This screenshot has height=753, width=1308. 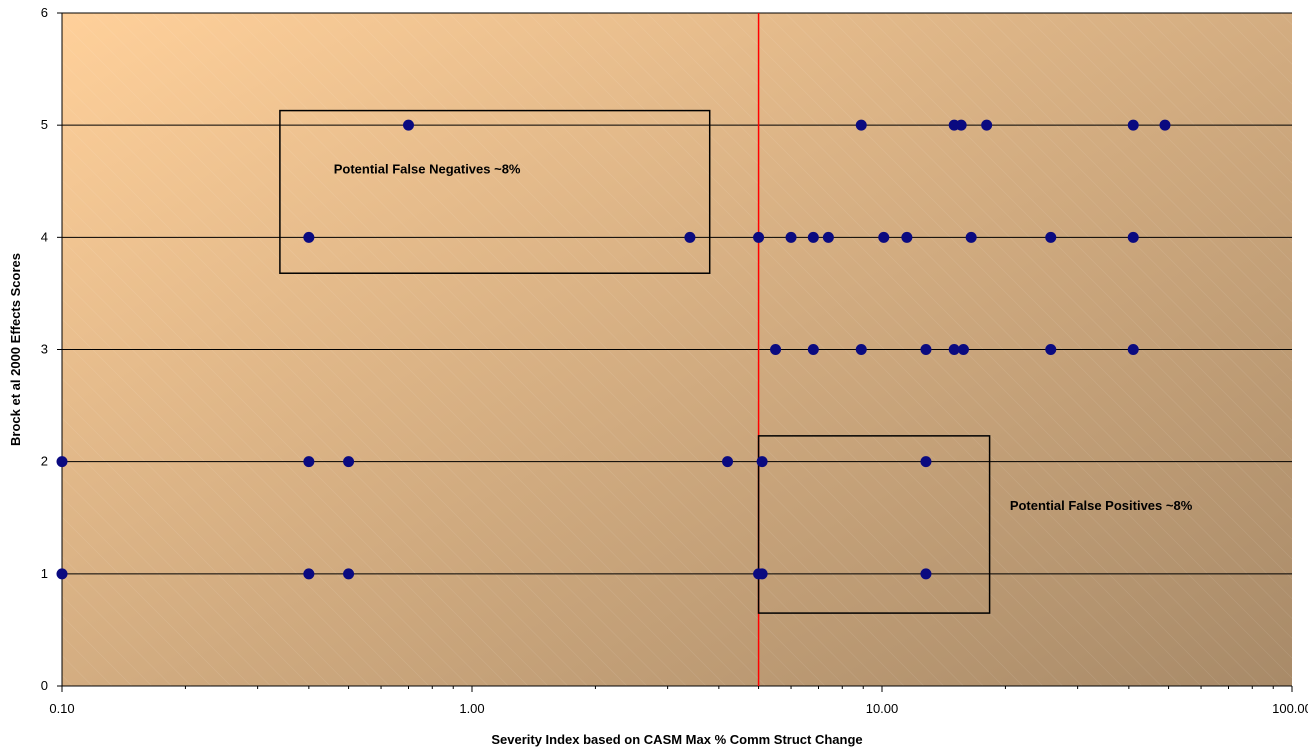 I want to click on y-tick-label: 5, so click(x=44, y=124).